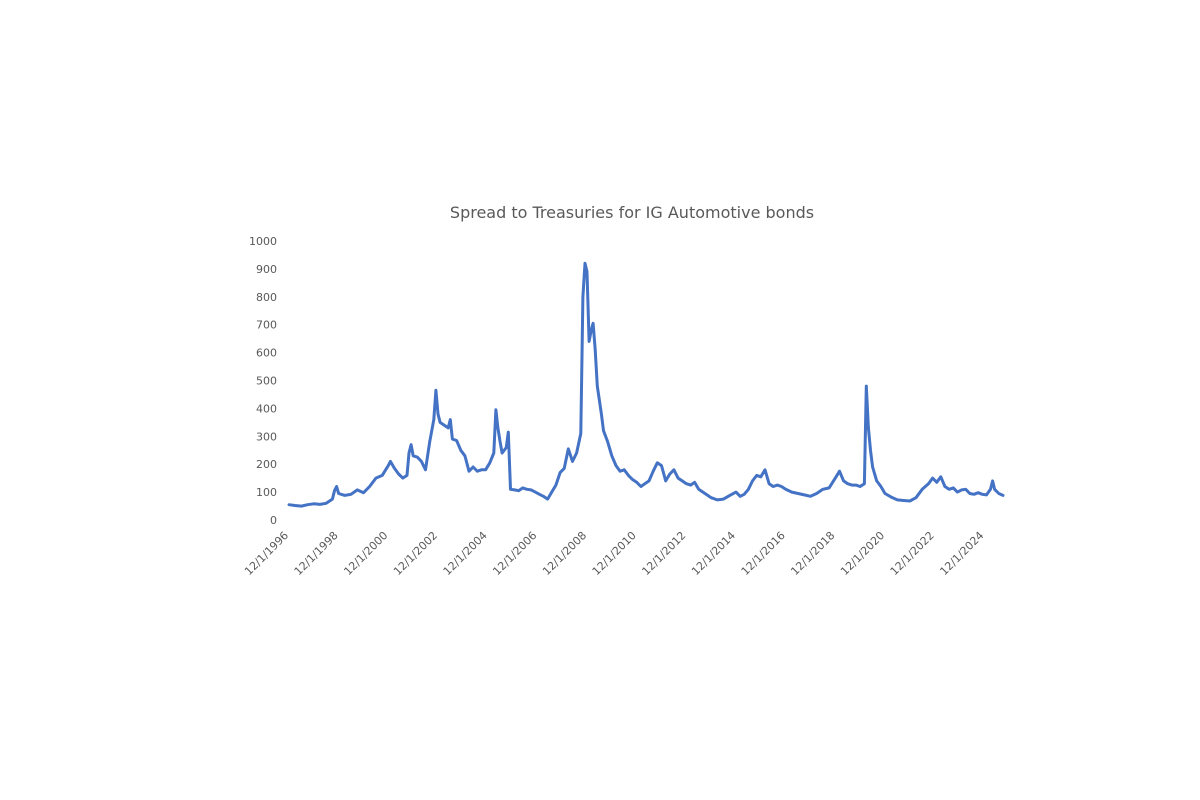 The height and width of the screenshot is (800, 1200). What do you see at coordinates (465, 553) in the screenshot?
I see `x-tick-label: 12/1/2004` at bounding box center [465, 553].